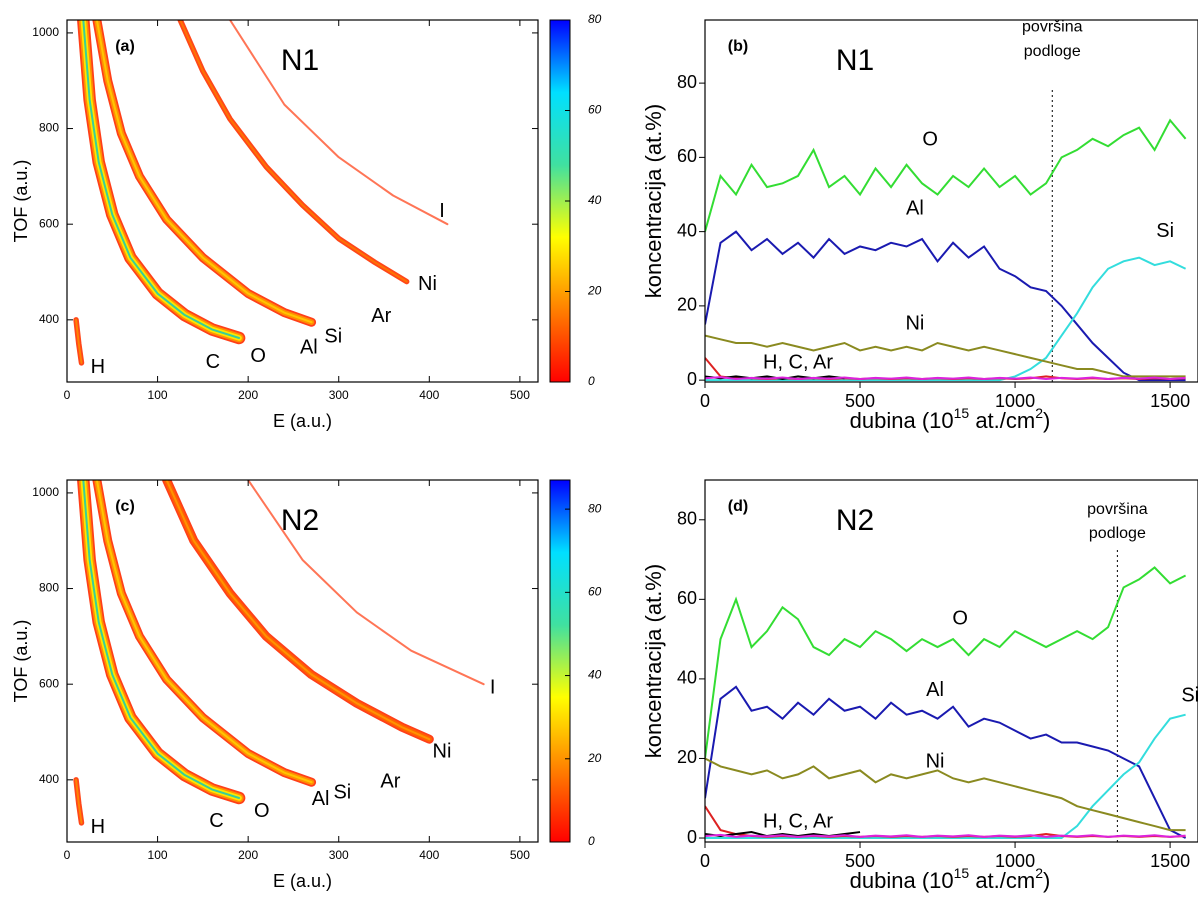 This screenshot has width=1198, height=907. I want to click on y-tick-label: 40, so click(687, 678).